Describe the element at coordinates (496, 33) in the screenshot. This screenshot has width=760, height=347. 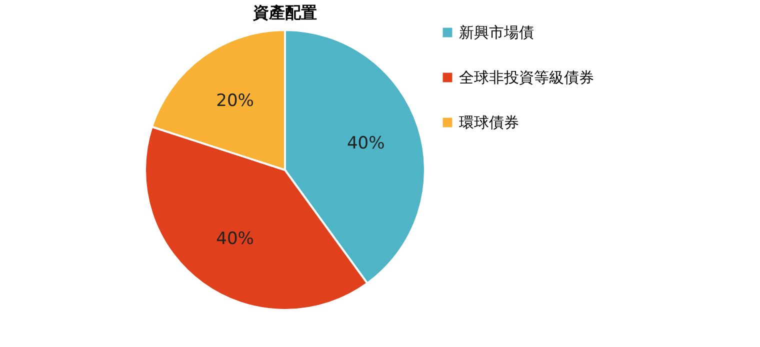
I see `legend-label: 新興市場債` at that location.